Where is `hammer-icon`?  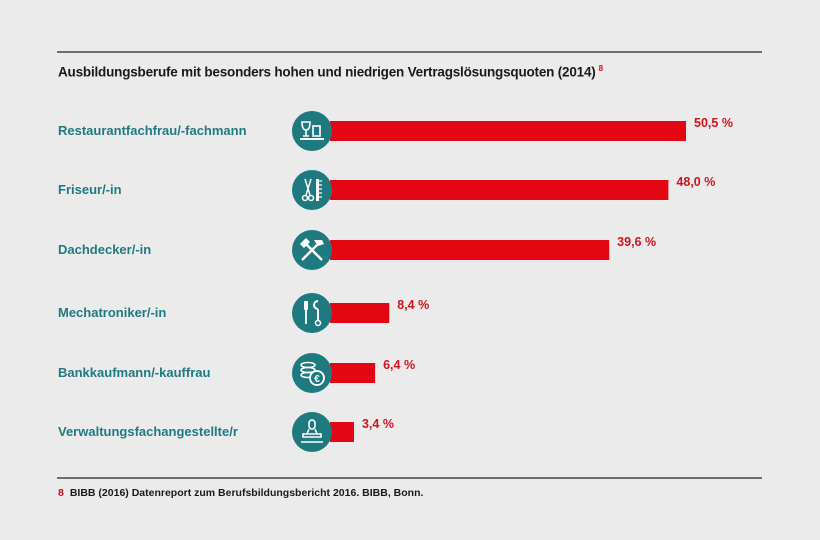
hammer-icon is located at coordinates (312, 250).